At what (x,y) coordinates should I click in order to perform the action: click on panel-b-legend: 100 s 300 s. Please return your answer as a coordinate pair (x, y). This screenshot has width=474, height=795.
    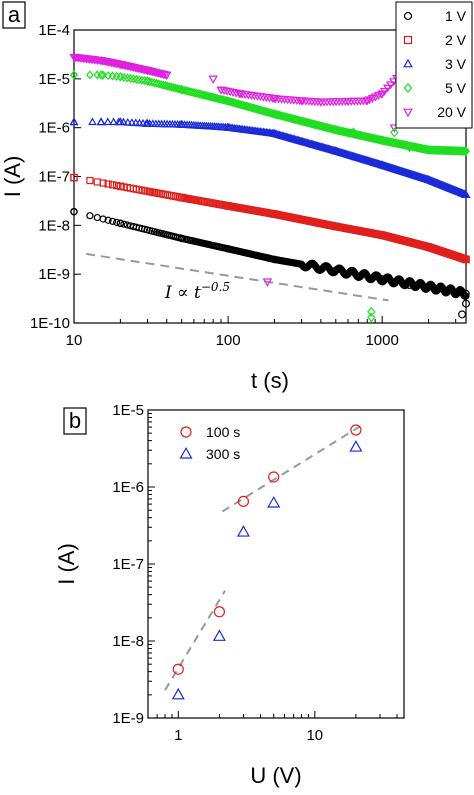
    Looking at the image, I should click on (209, 443).